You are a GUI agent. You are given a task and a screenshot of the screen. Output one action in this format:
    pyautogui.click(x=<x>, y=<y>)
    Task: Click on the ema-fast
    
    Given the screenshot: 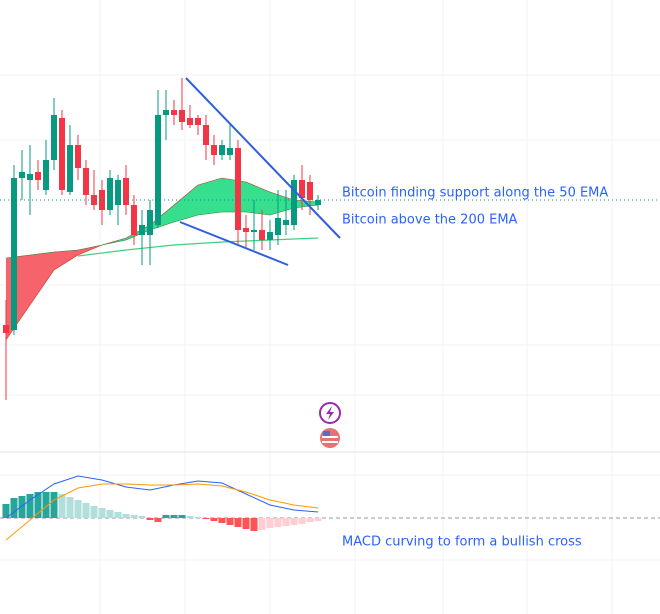 What is the action you would take?
    pyautogui.click(x=162, y=259)
    